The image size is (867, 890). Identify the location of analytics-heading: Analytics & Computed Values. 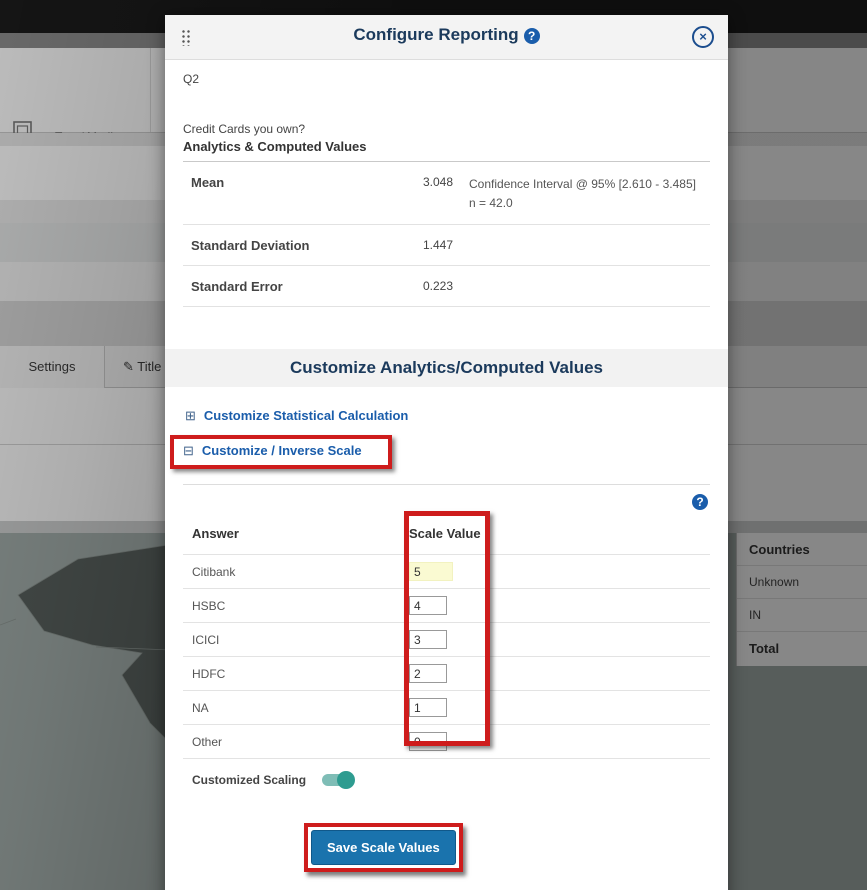
(446, 150).